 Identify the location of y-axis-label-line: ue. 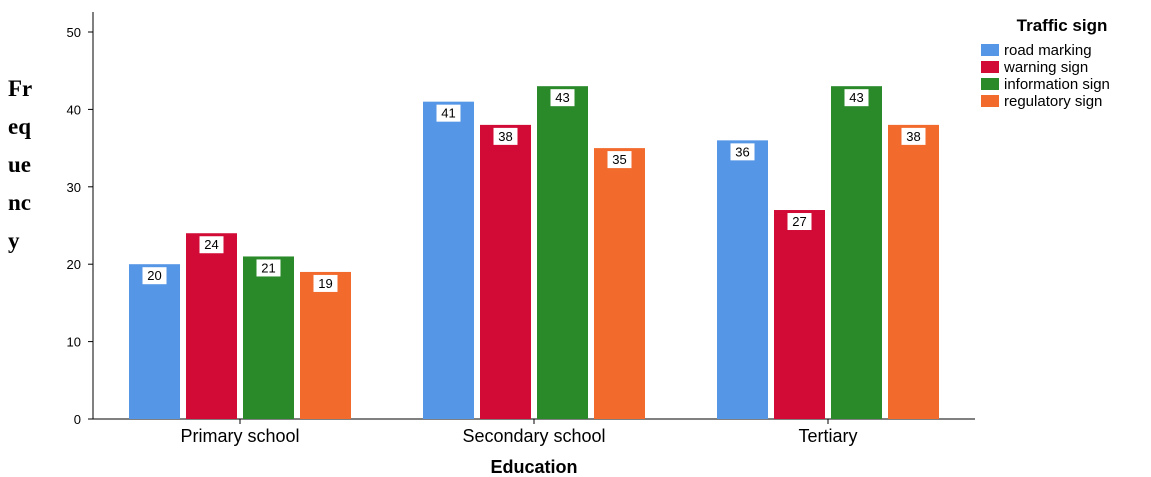
(19, 164).